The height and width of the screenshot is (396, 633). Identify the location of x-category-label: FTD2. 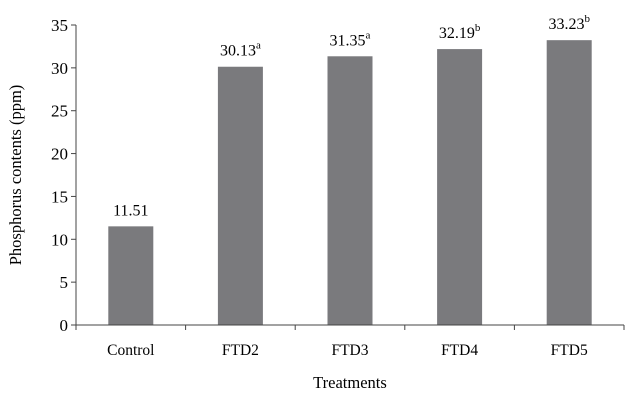
(240, 350).